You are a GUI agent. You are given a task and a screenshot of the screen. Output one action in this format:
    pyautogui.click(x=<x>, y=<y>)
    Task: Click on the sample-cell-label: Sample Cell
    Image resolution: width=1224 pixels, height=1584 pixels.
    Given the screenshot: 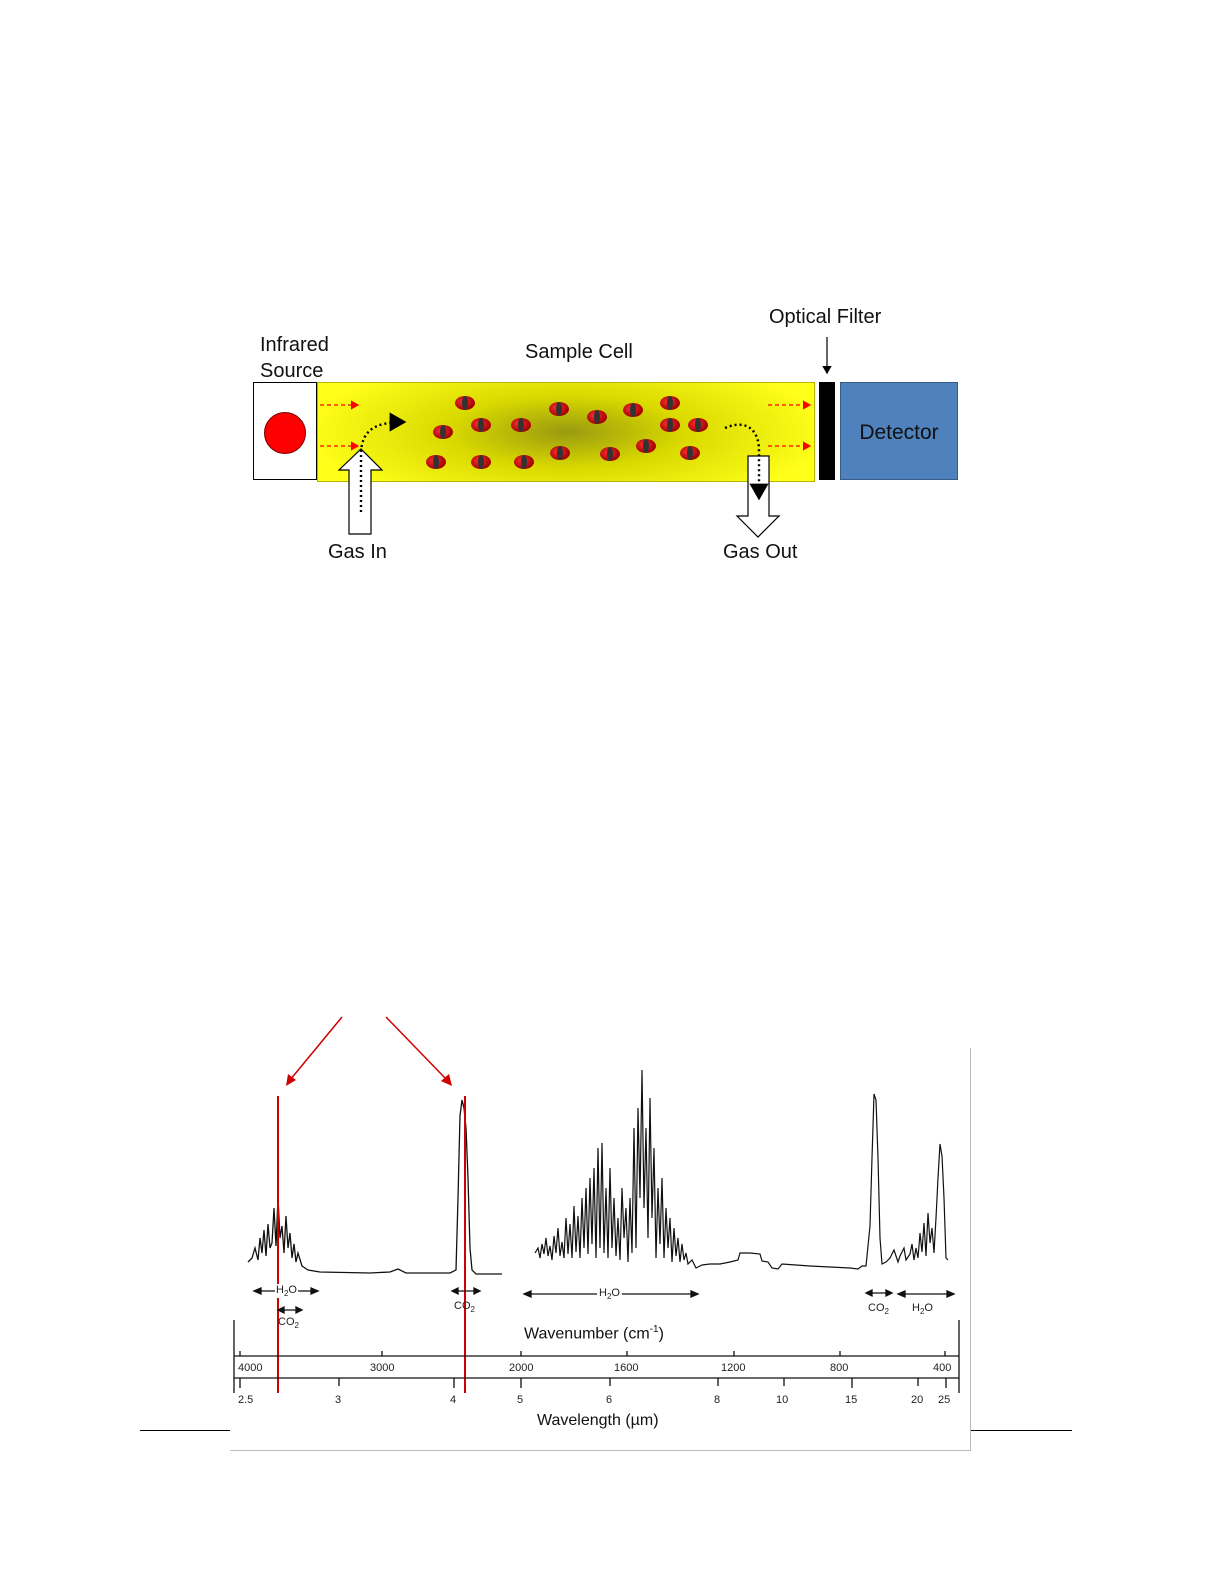 What is the action you would take?
    pyautogui.click(x=579, y=352)
    